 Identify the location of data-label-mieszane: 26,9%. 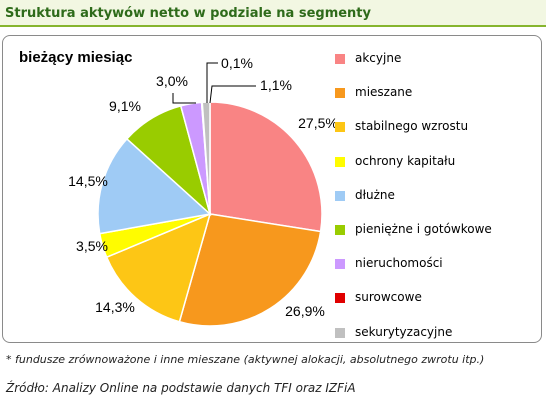
(305, 311).